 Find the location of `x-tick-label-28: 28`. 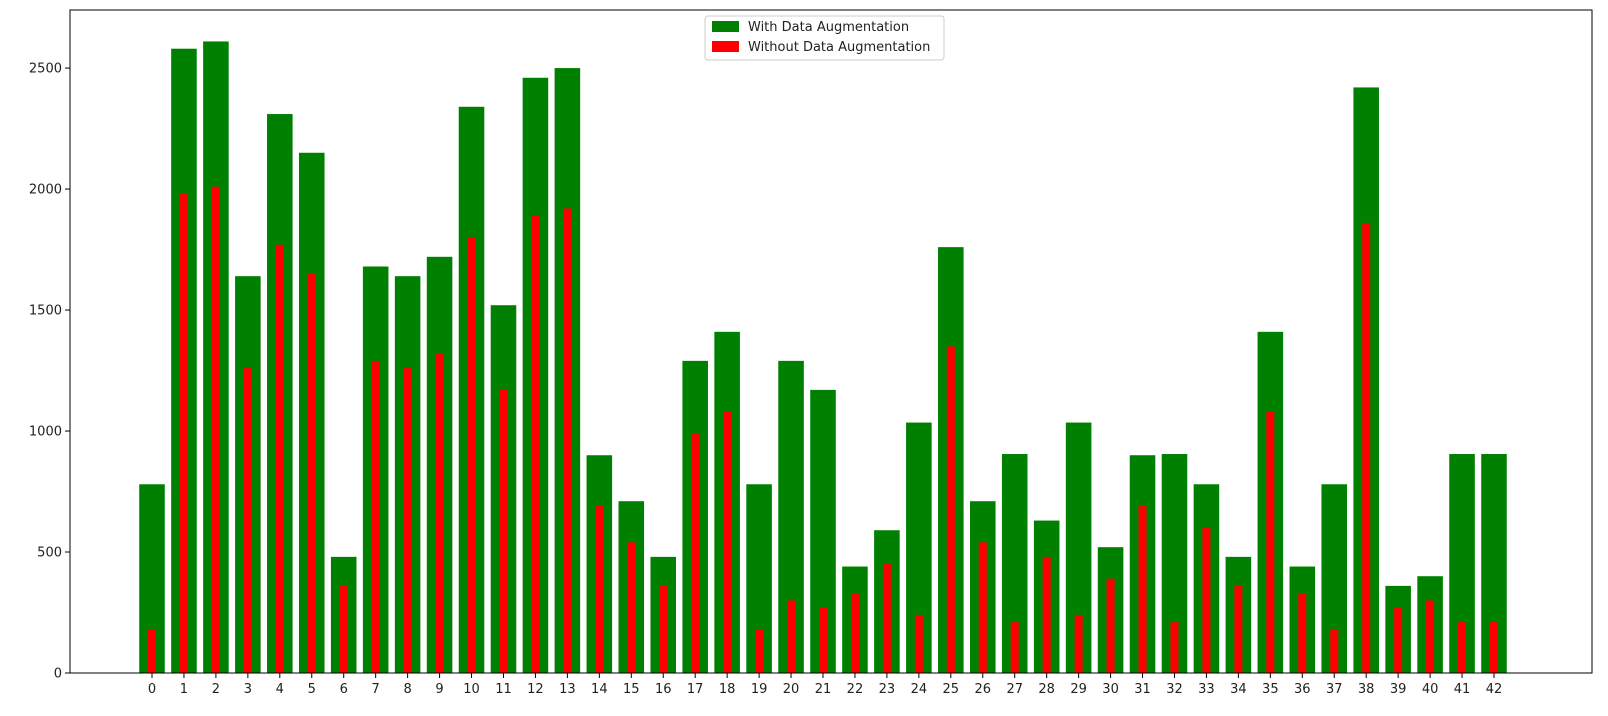

x-tick-label-28: 28 is located at coordinates (1046, 689).